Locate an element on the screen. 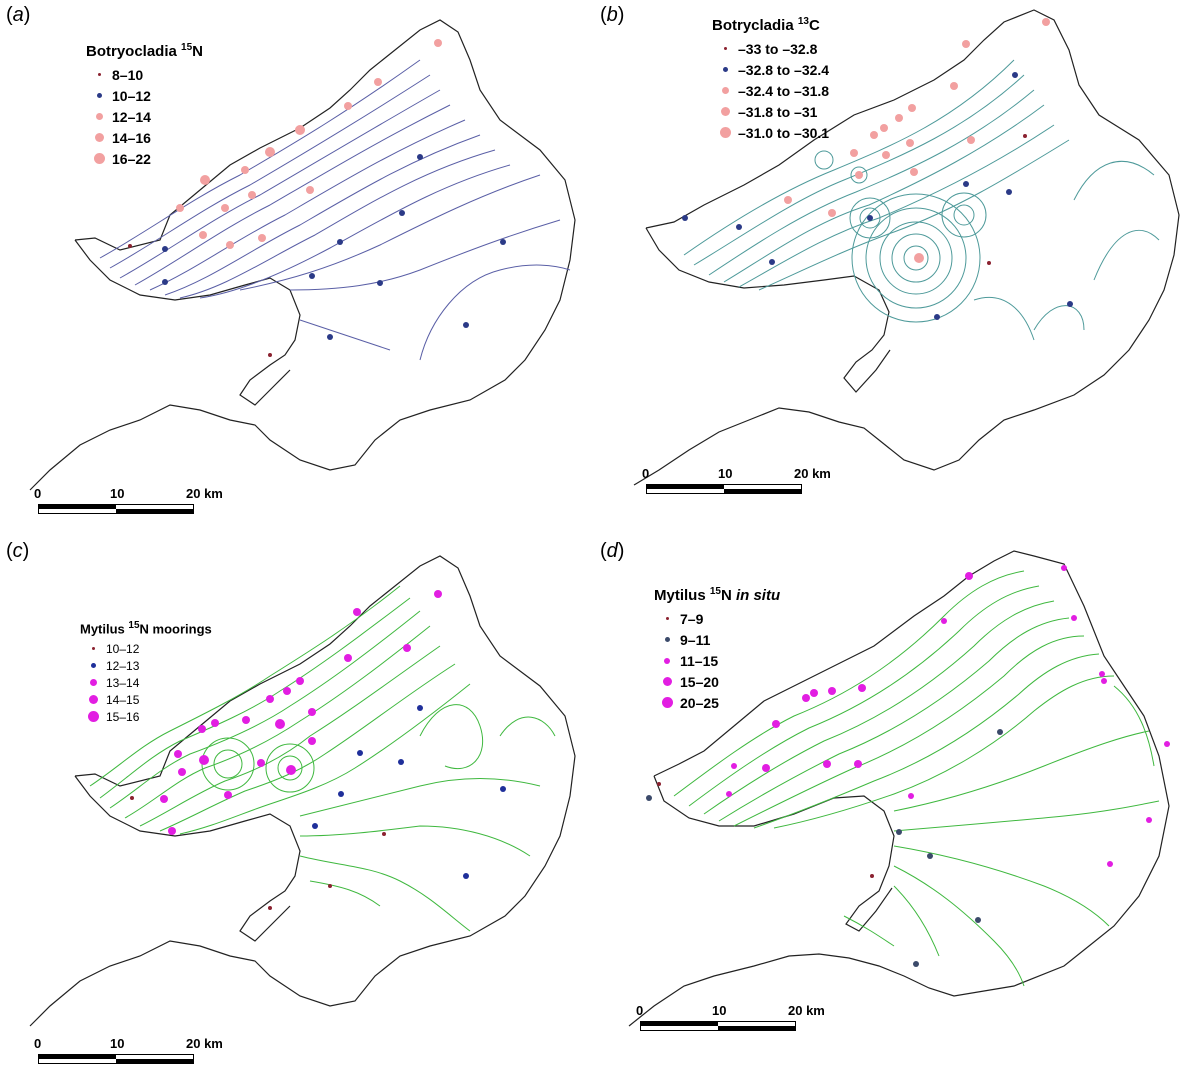 The height and width of the screenshot is (1072, 1188). legend-label: 16–22 is located at coordinates (131, 158).